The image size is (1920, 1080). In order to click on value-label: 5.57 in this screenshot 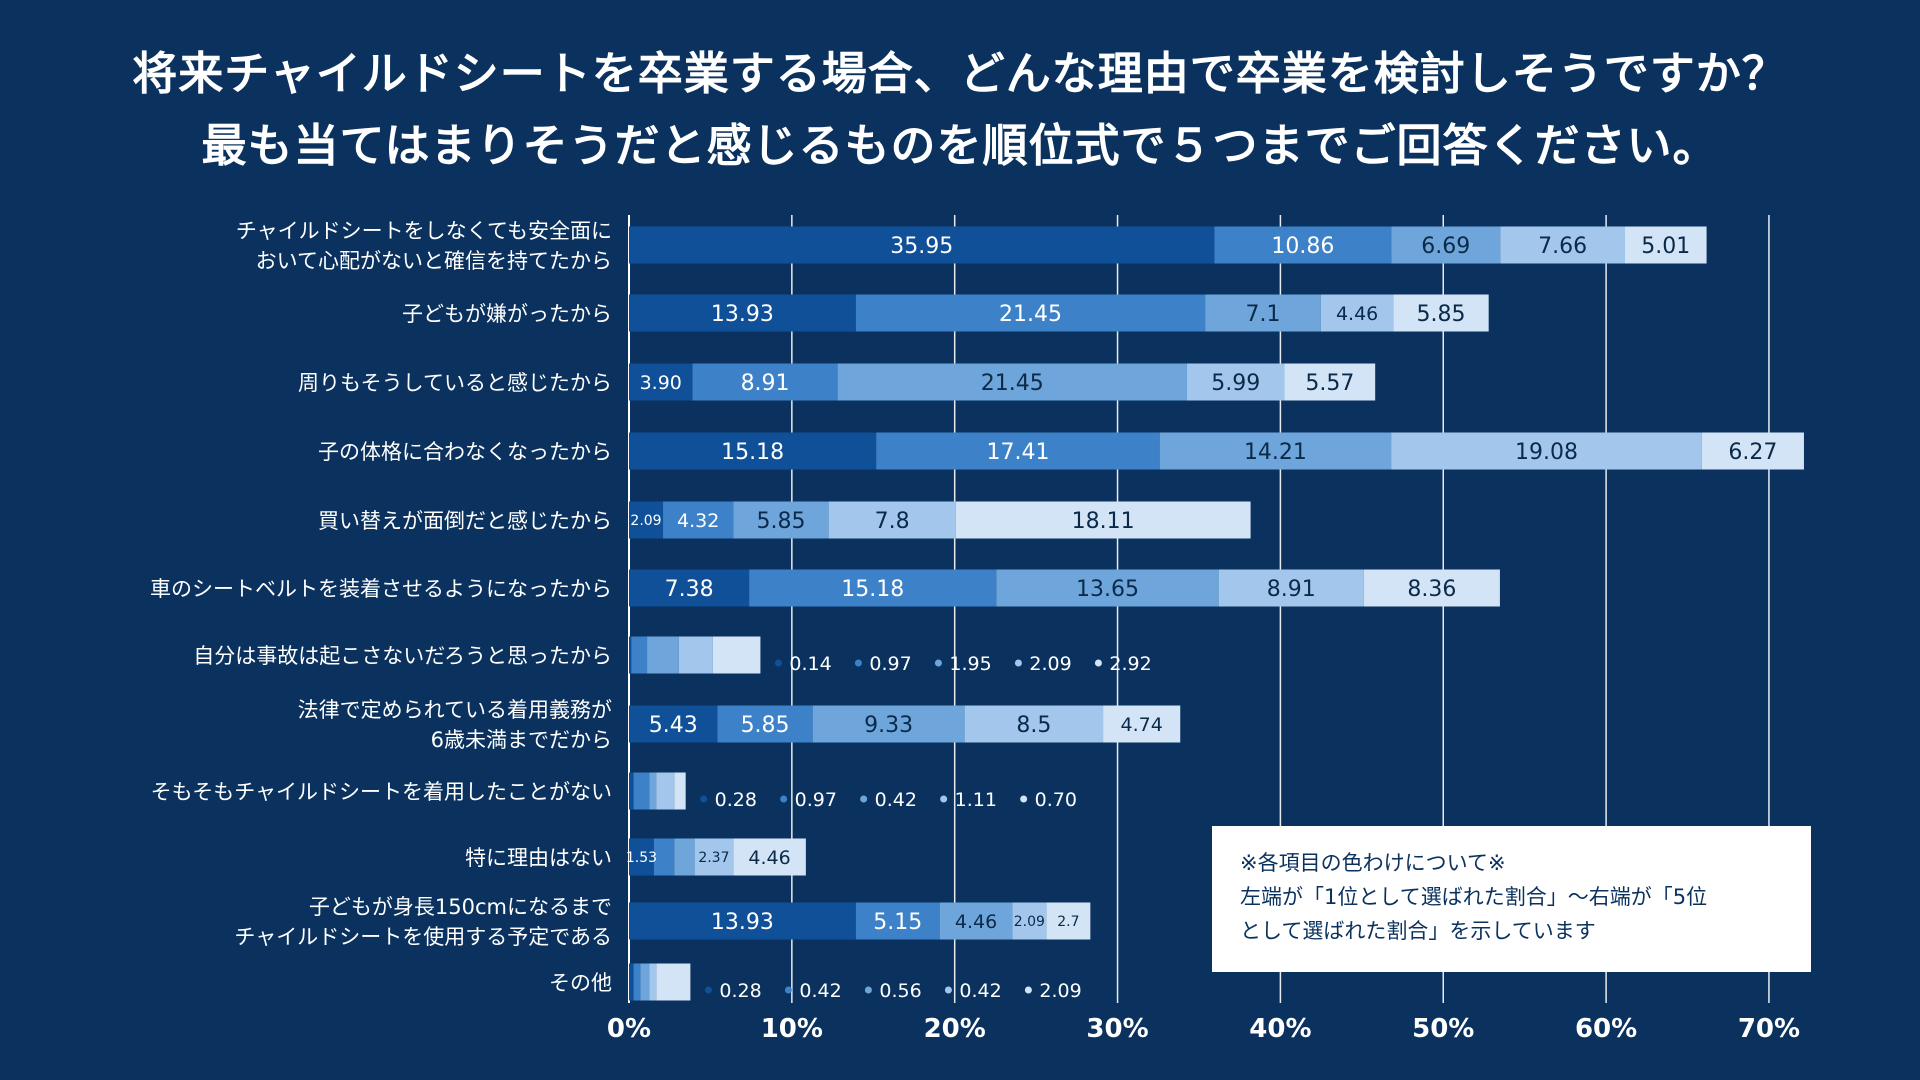, I will do `click(1329, 383)`.